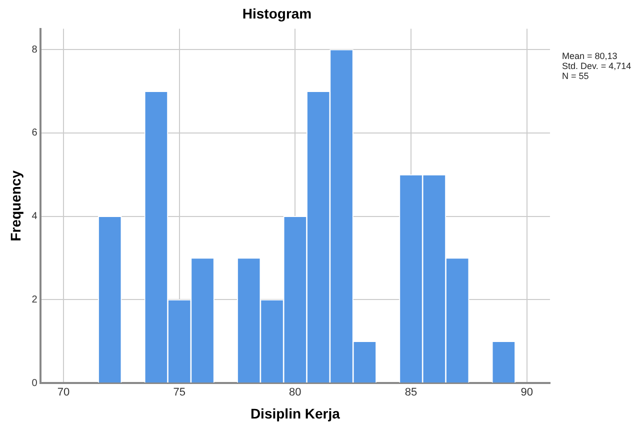 The height and width of the screenshot is (431, 636). What do you see at coordinates (295, 413) in the screenshot?
I see `x-axis-title: Disiplin Kerja` at bounding box center [295, 413].